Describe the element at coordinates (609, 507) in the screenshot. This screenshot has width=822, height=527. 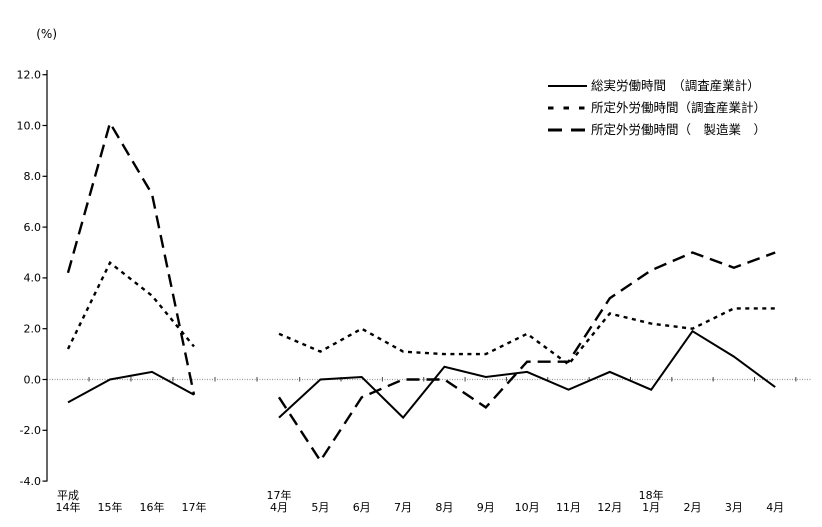
I see `x-tick-label: 12月` at that location.